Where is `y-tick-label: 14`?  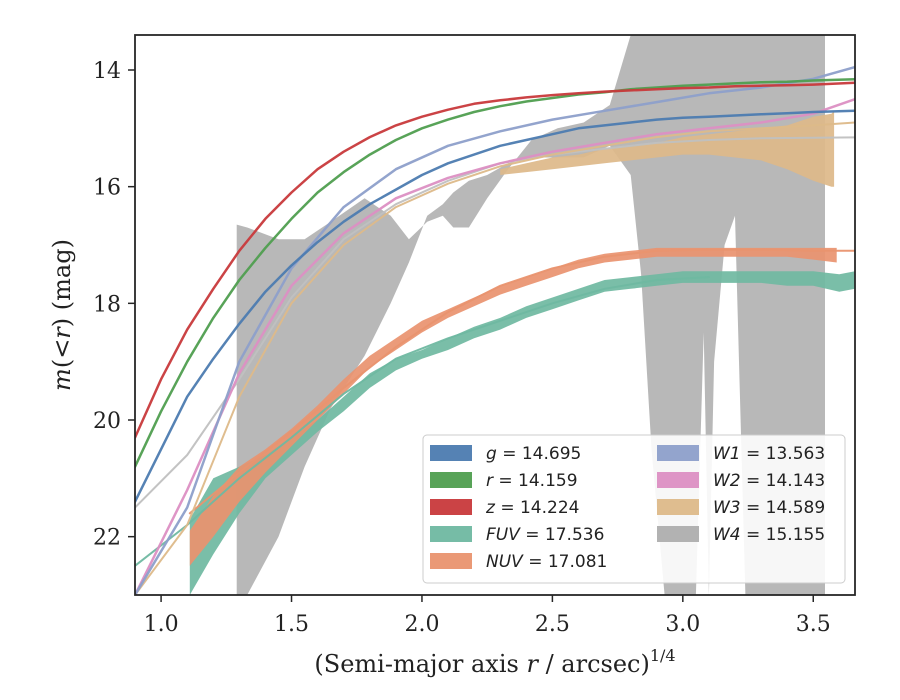
y-tick-label: 14 is located at coordinates (107, 71).